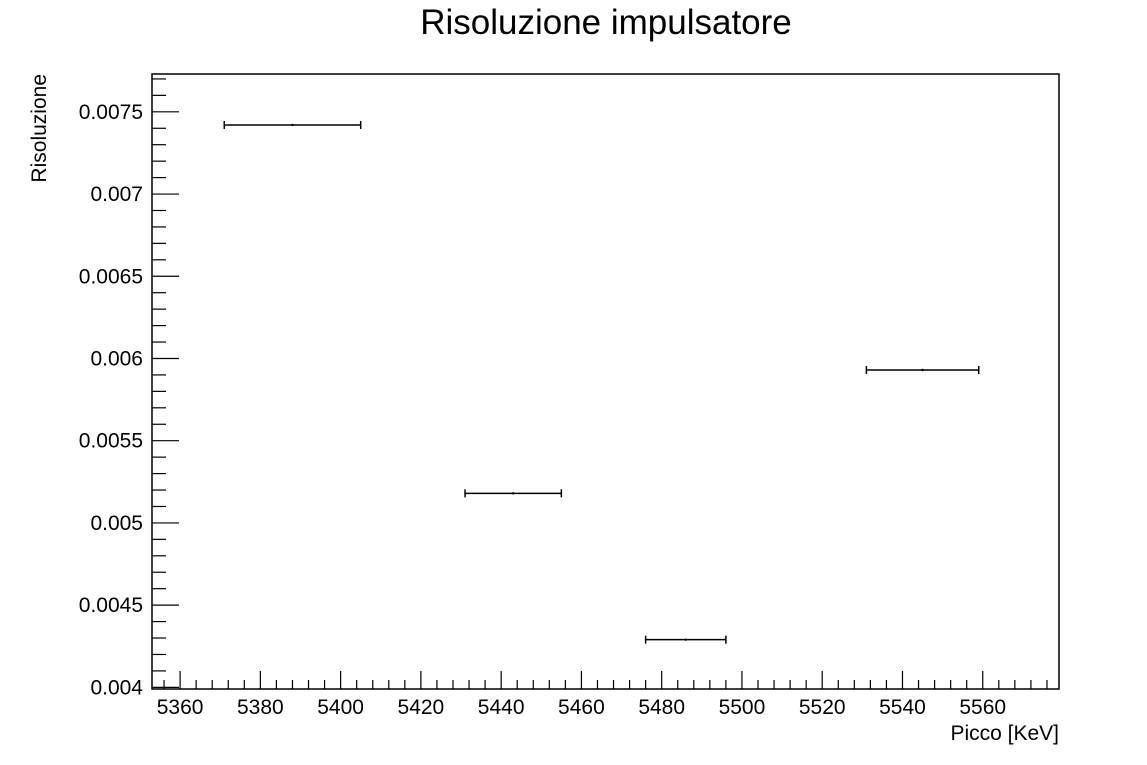  I want to click on x-tick-label: 5420, so click(421, 707).